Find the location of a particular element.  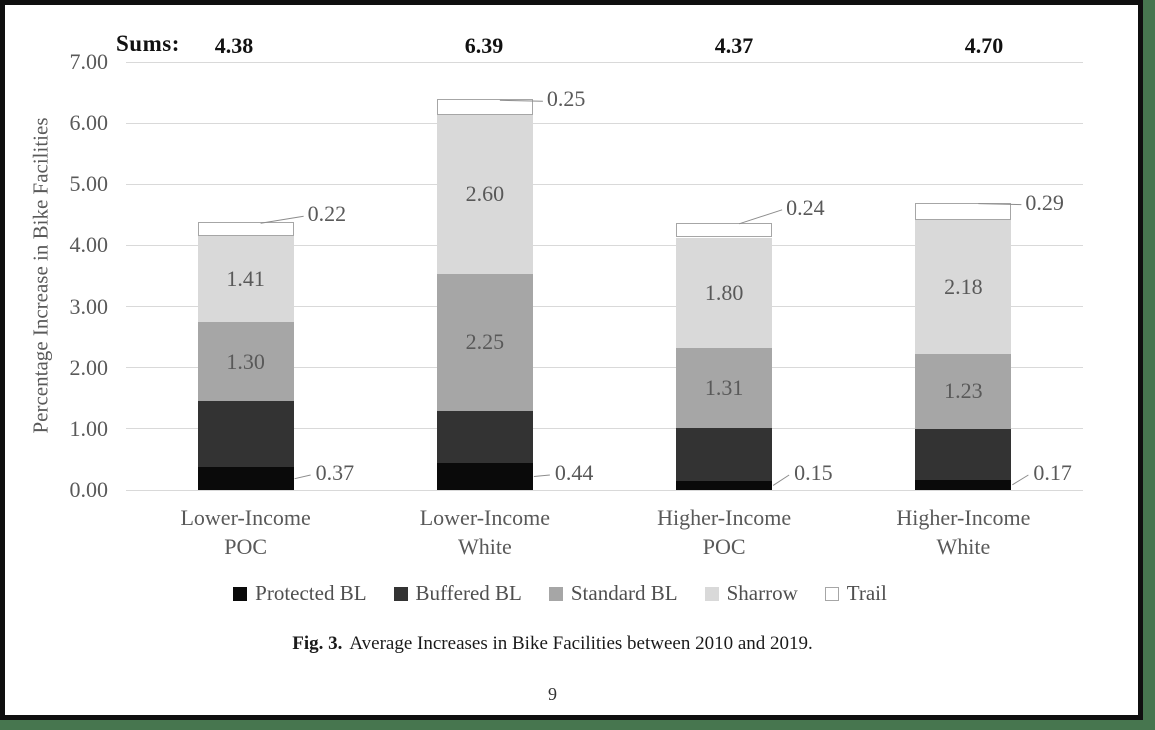

sum-value: 4.37 is located at coordinates (734, 45).